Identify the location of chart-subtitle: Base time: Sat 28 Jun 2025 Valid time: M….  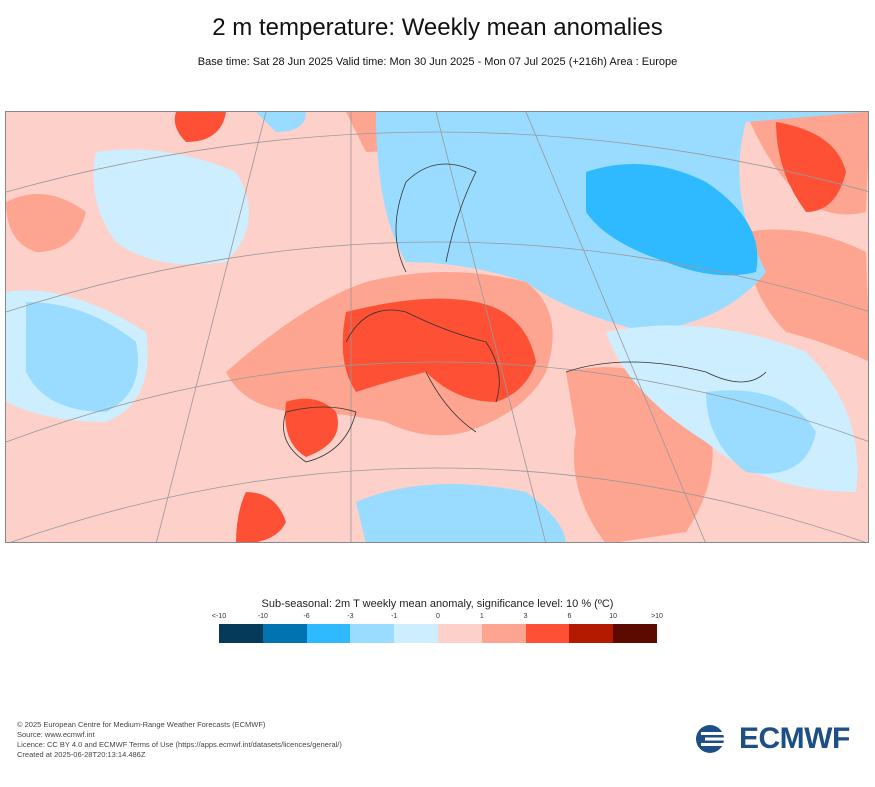
(437, 62).